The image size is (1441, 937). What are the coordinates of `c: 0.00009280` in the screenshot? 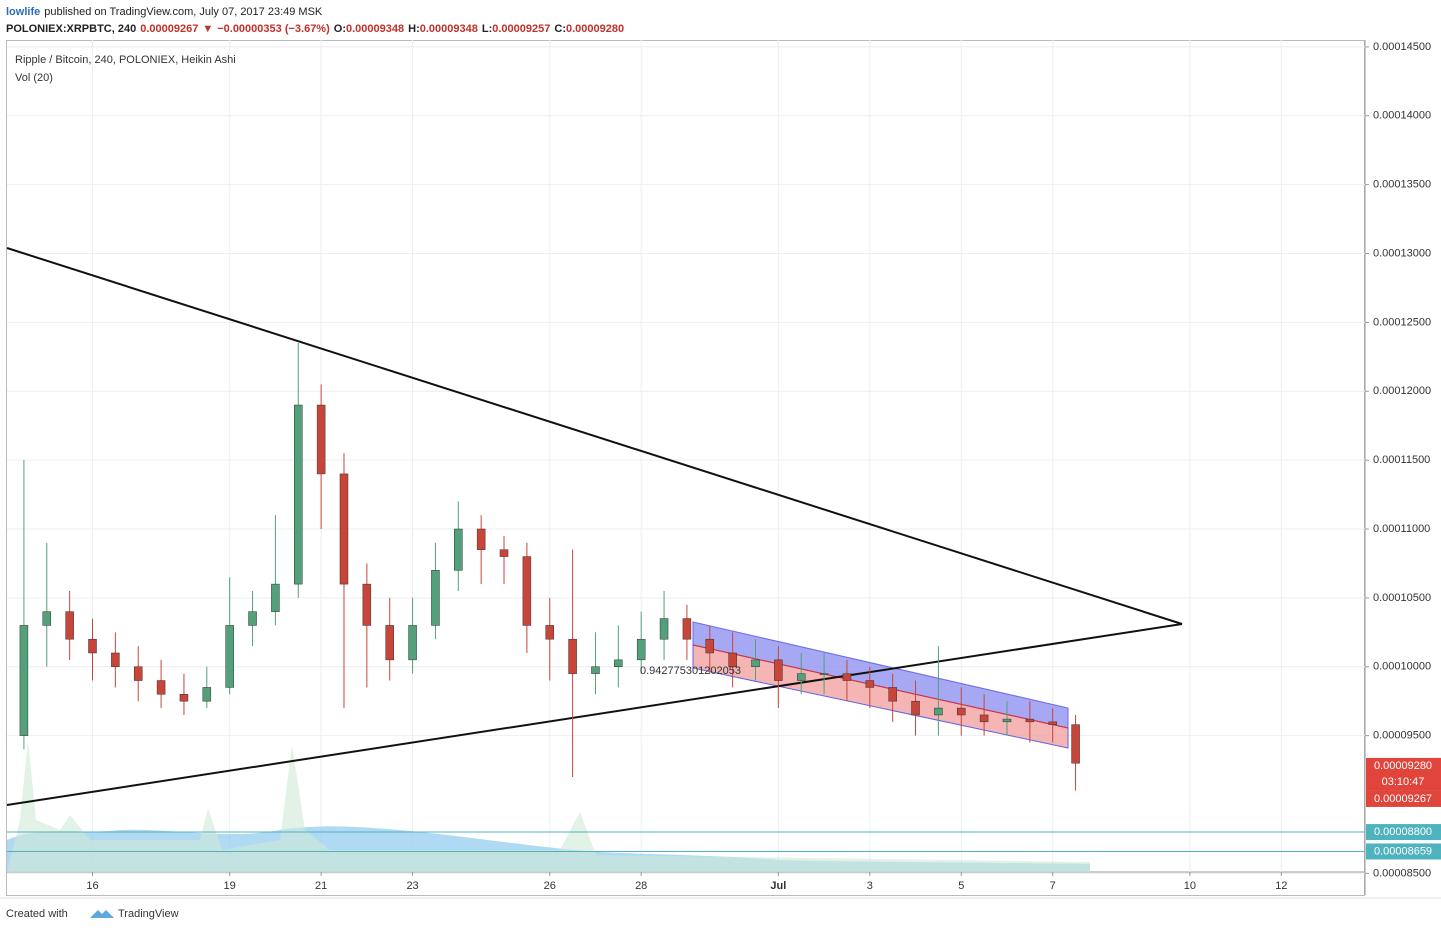 It's located at (595, 29).